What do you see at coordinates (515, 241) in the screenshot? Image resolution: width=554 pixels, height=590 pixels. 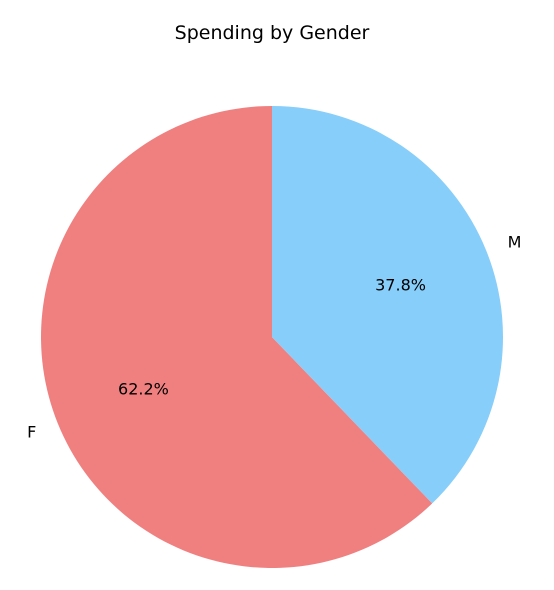 I see `slice-label-m: M` at bounding box center [515, 241].